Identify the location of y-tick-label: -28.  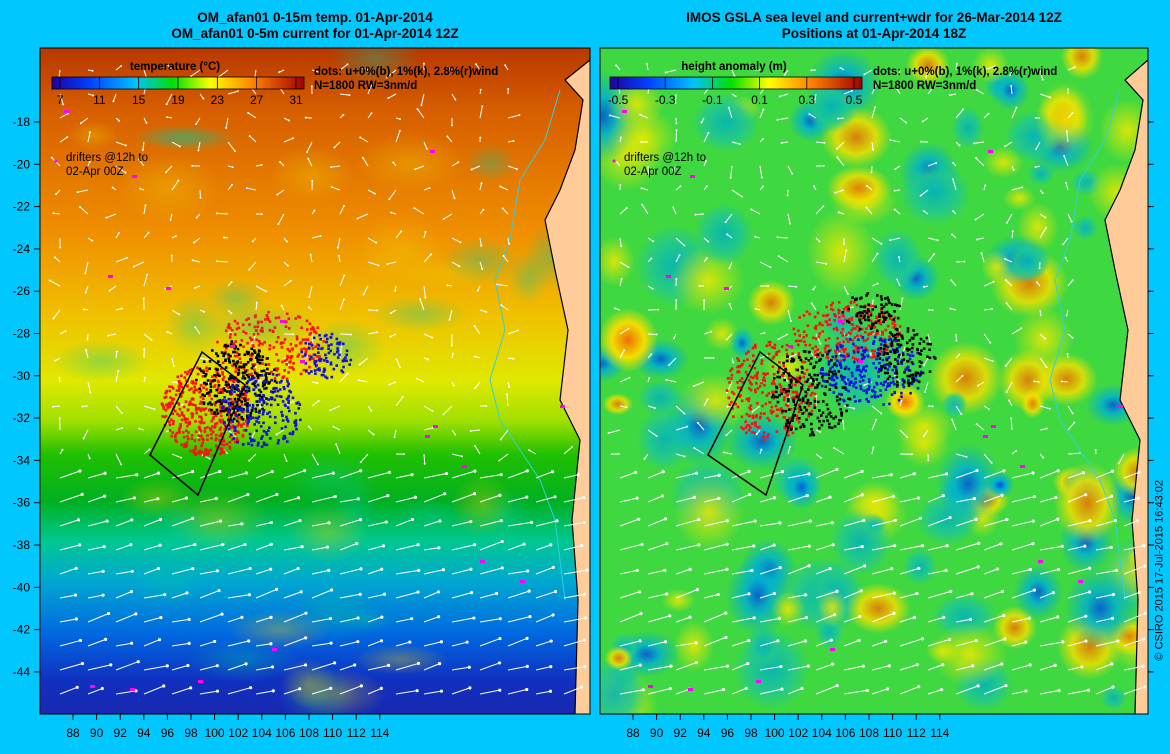
(22, 334).